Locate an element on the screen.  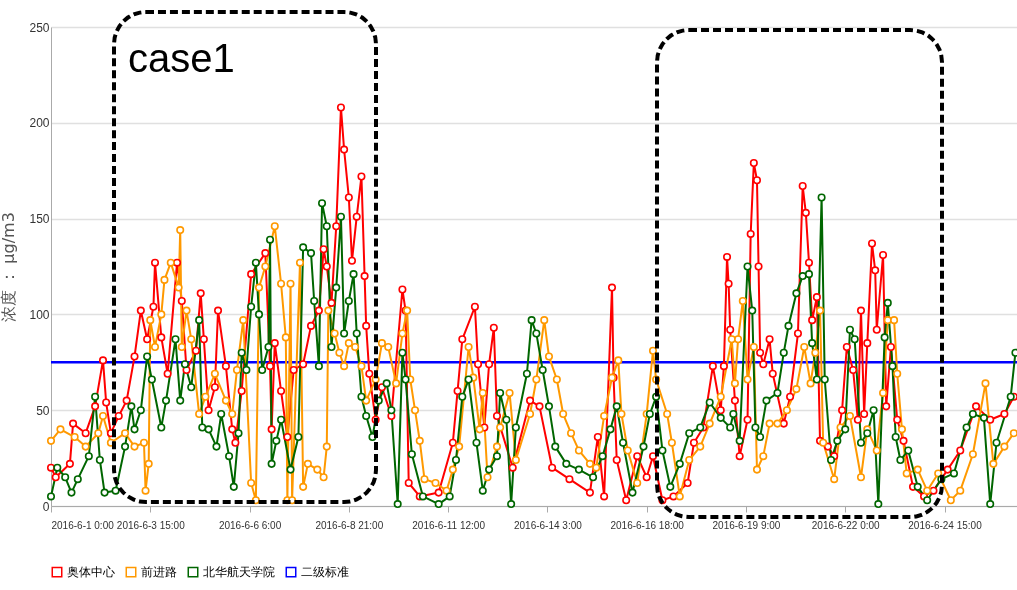
legend-label: 奥体中心 is located at coordinates (91, 572).